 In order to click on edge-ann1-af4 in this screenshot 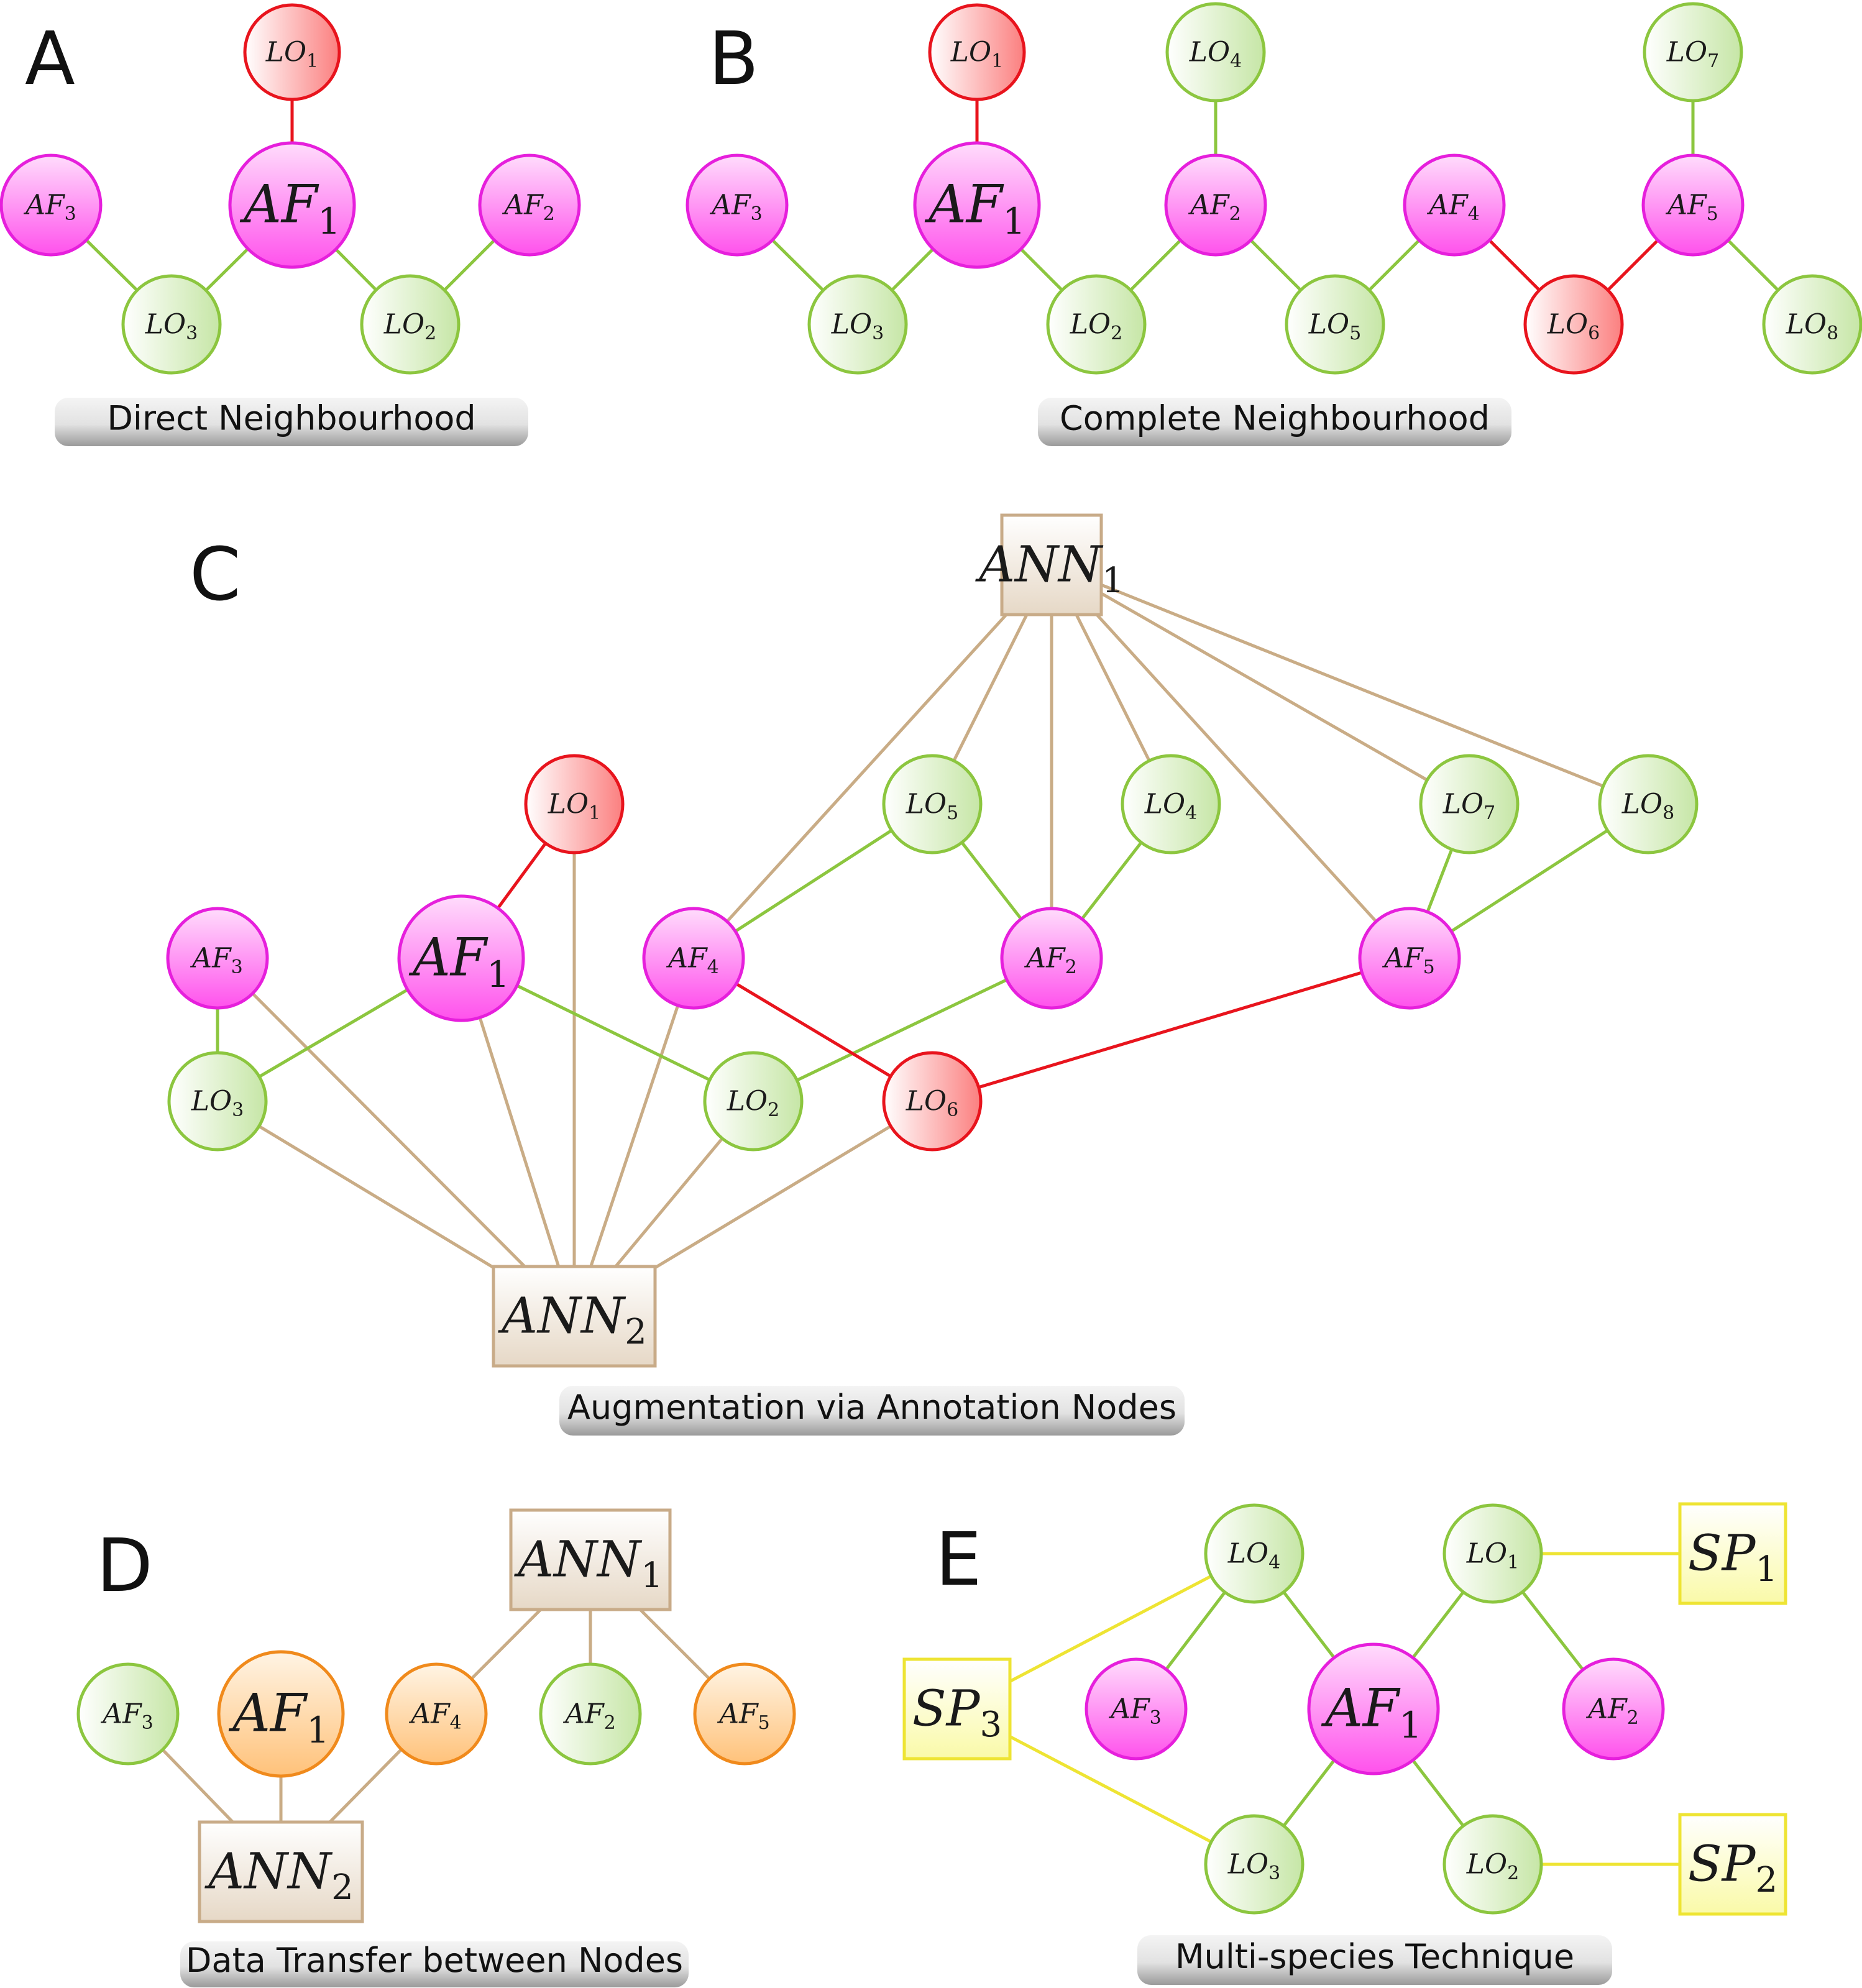, I will do `click(872, 762)`.